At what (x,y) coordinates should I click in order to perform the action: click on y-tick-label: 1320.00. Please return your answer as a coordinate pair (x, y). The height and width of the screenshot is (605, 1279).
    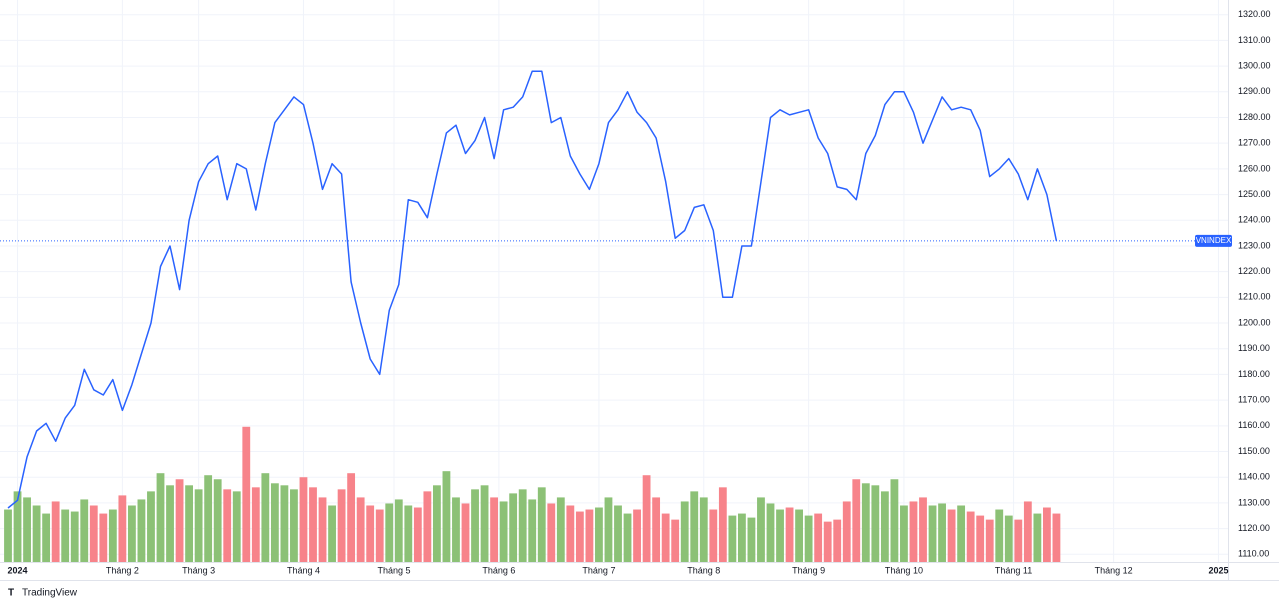
    Looking at the image, I should click on (1254, 14).